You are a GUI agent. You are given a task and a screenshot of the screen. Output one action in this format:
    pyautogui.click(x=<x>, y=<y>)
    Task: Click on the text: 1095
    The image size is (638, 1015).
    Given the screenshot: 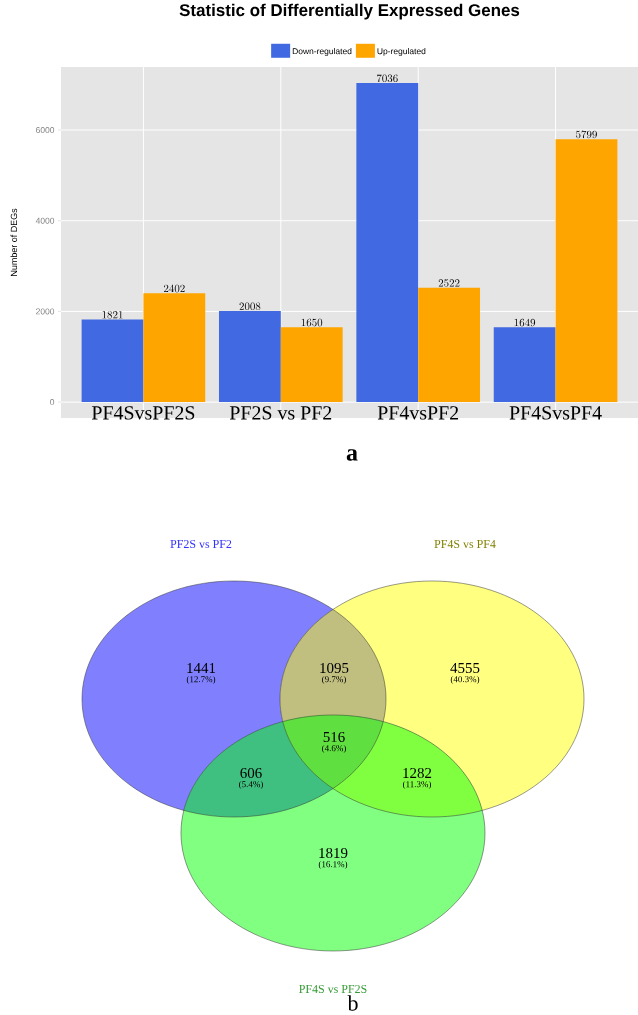 What is the action you would take?
    pyautogui.click(x=334, y=668)
    